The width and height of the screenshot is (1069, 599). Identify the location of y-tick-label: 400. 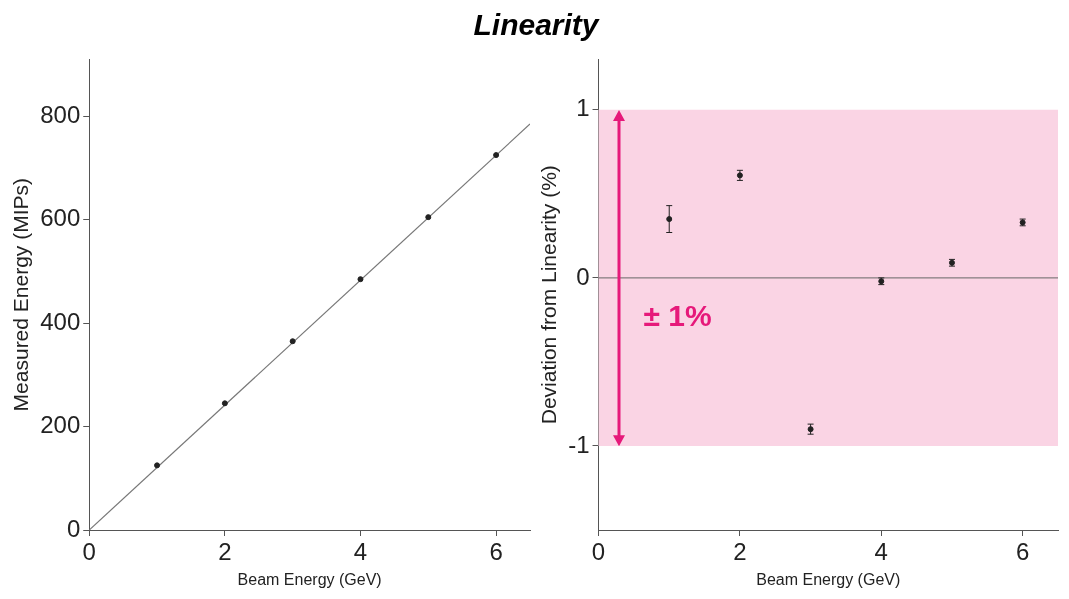
(60, 321).